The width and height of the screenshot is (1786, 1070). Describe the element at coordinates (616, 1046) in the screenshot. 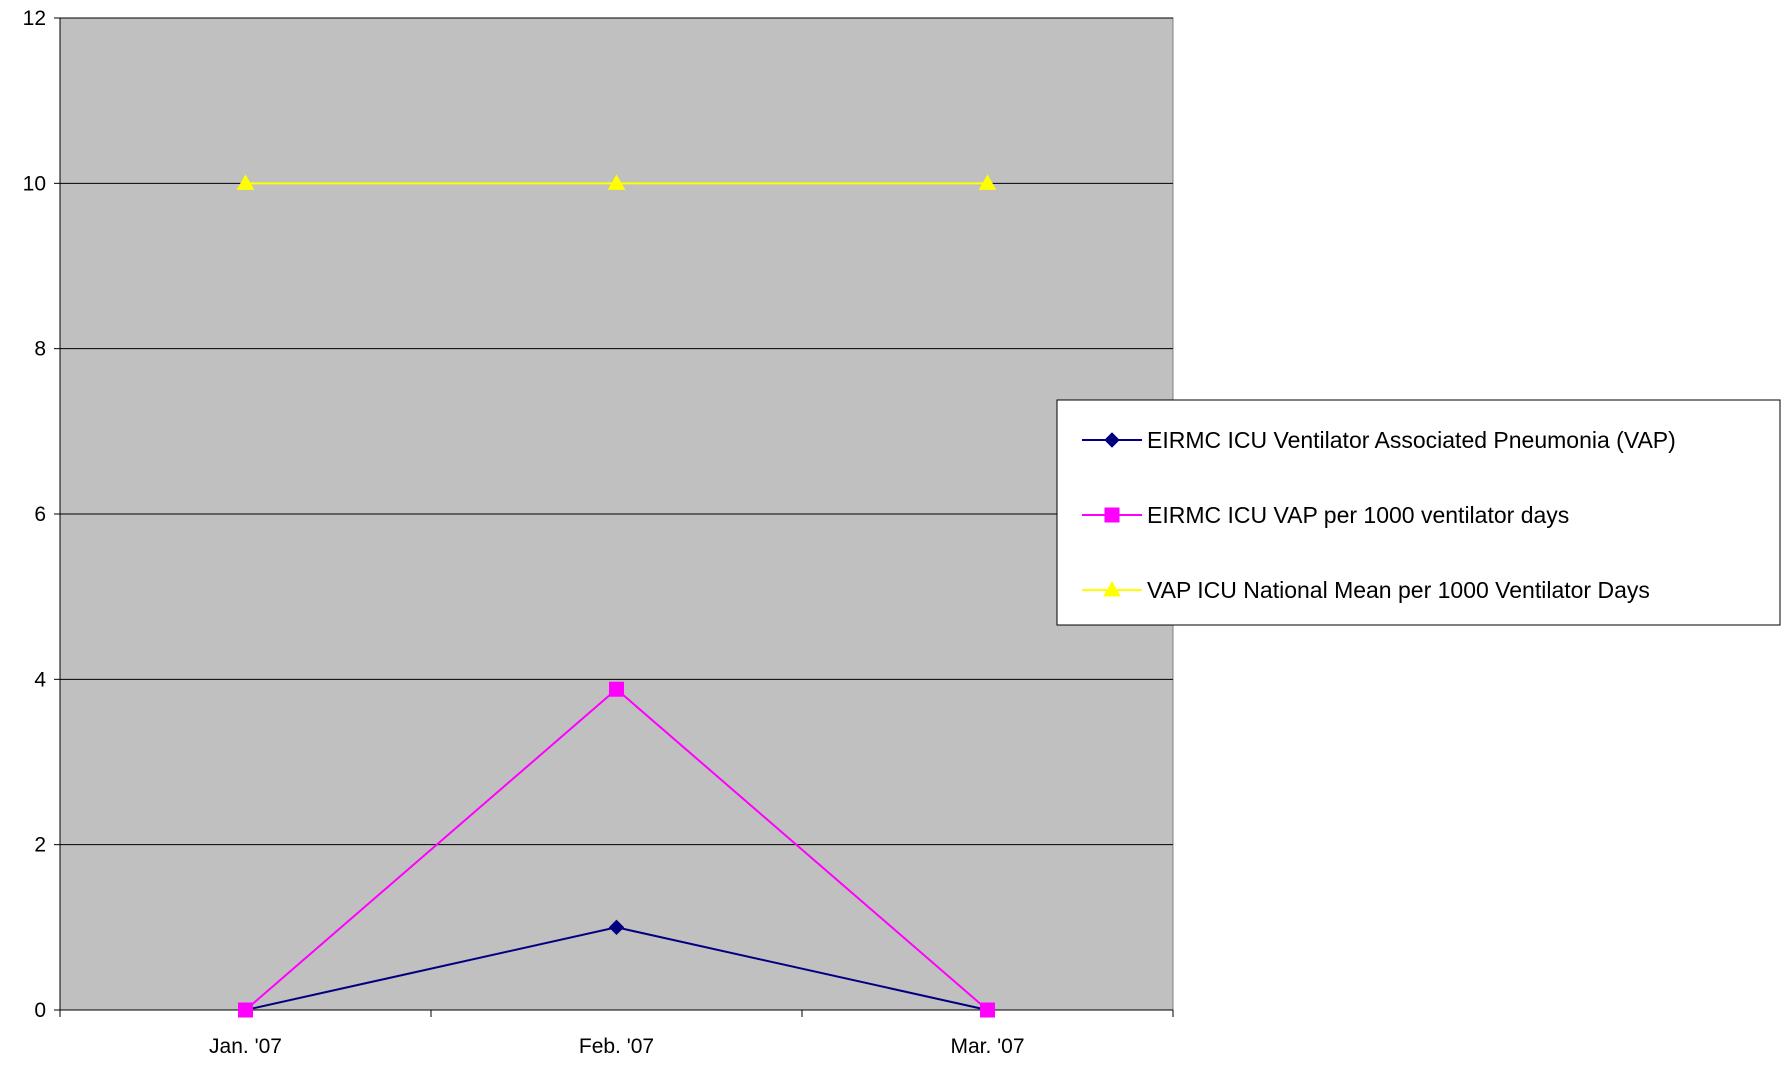

I see `x-tick-label: Feb. '07` at that location.